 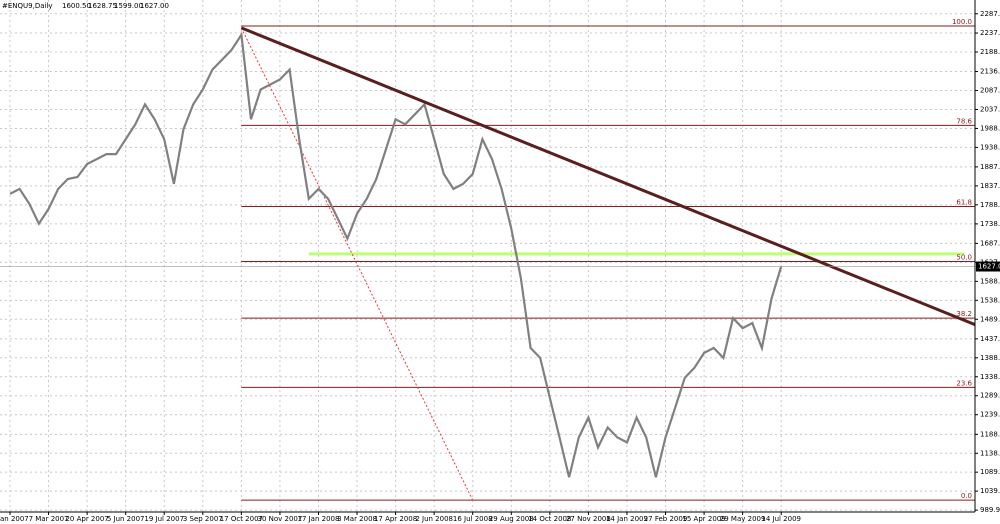 I want to click on x-tick-label: 17 Jan 2008, so click(x=318, y=519).